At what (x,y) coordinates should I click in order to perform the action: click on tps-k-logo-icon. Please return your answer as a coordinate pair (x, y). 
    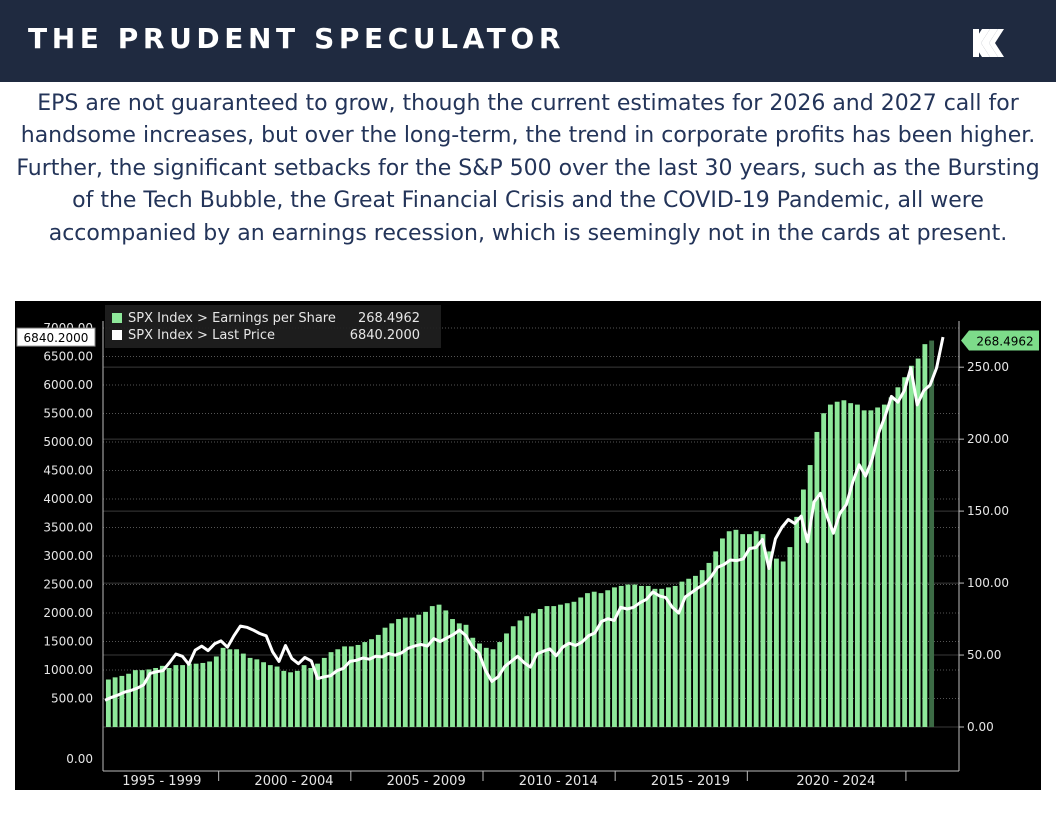
    Looking at the image, I should click on (988, 43).